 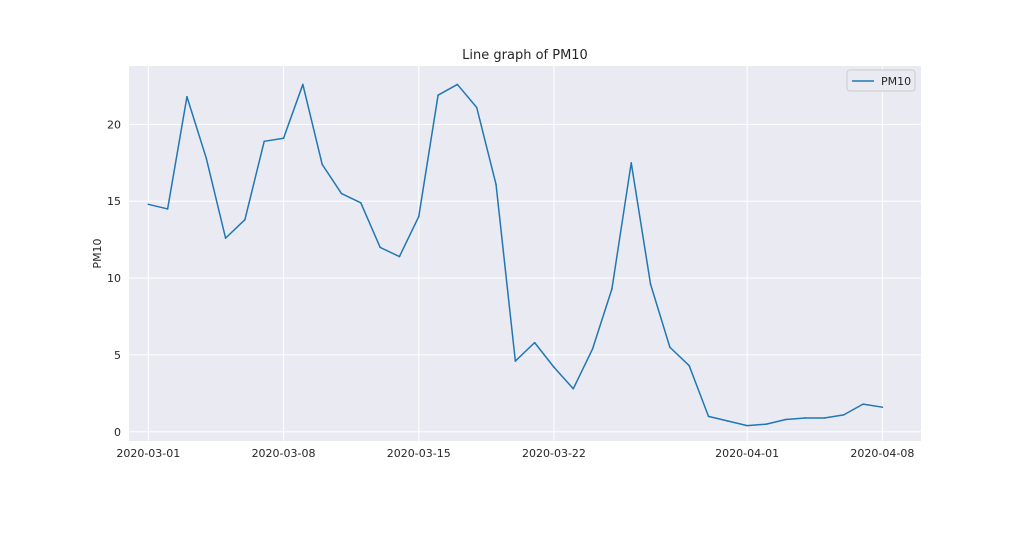 I want to click on x-tick-label: 2020-04-01, so click(x=747, y=453).